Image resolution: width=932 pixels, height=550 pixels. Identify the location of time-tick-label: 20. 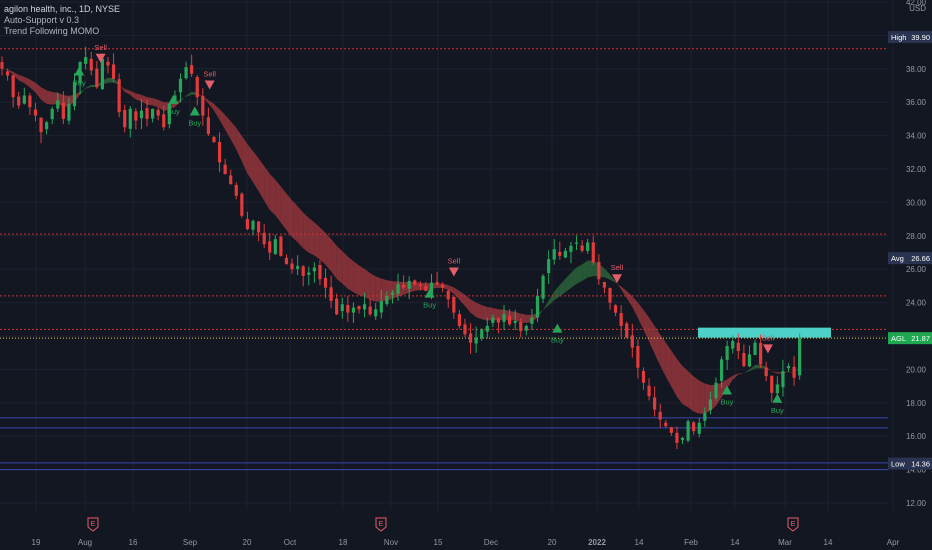
(247, 542).